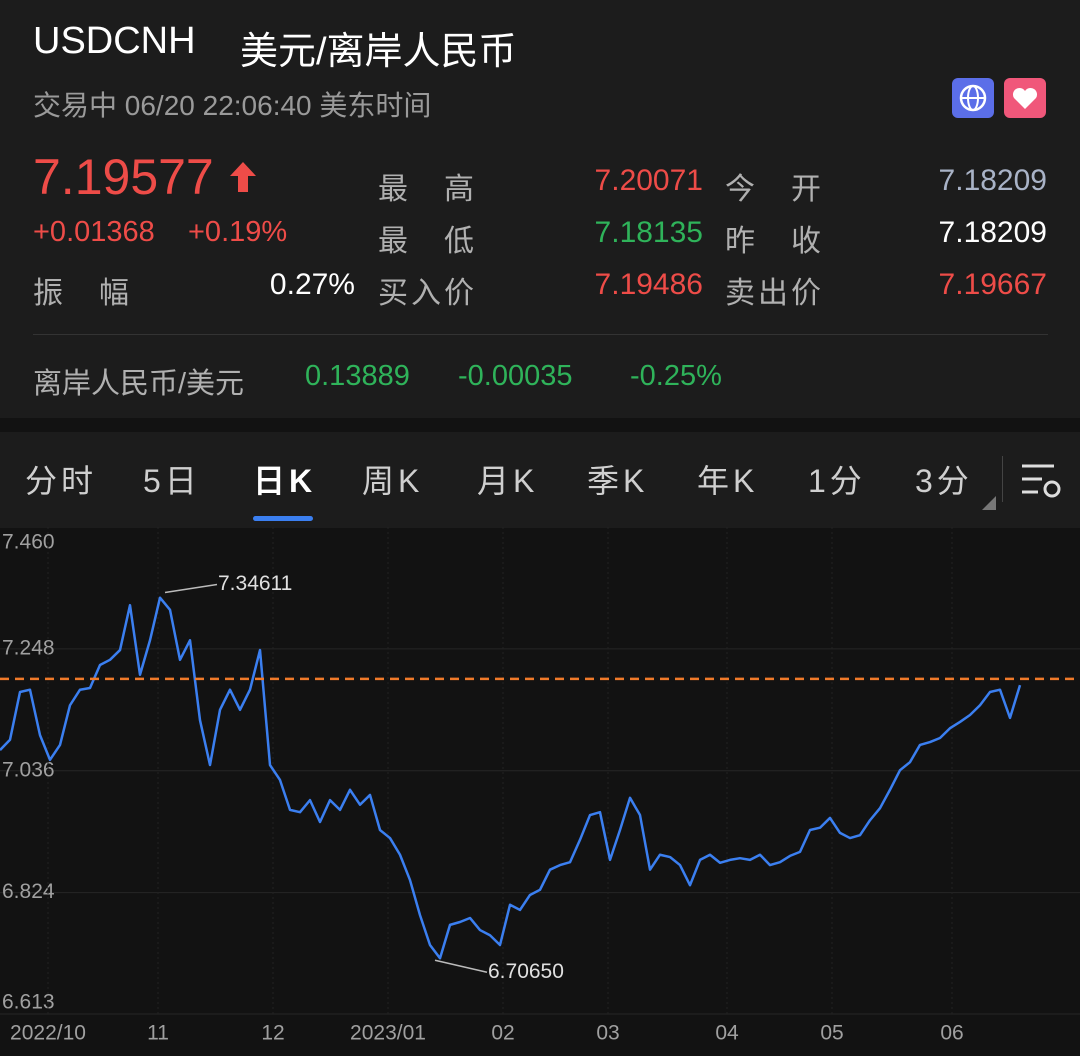 This screenshot has width=1080, height=1056. Describe the element at coordinates (61, 481) in the screenshot. I see `tab: 分时` at that location.